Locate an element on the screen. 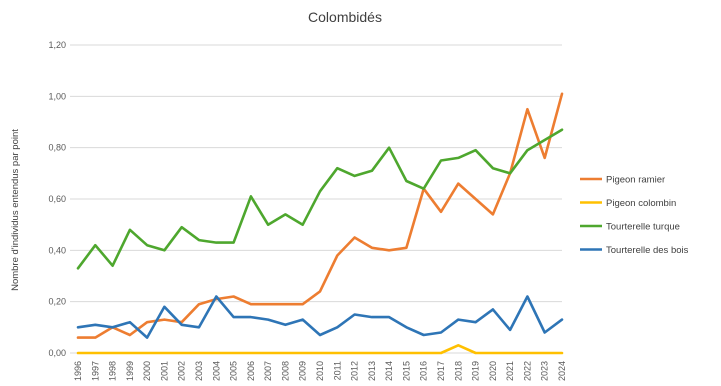 The image size is (721, 386). y-tick-label: 0,40 is located at coordinates (57, 250).